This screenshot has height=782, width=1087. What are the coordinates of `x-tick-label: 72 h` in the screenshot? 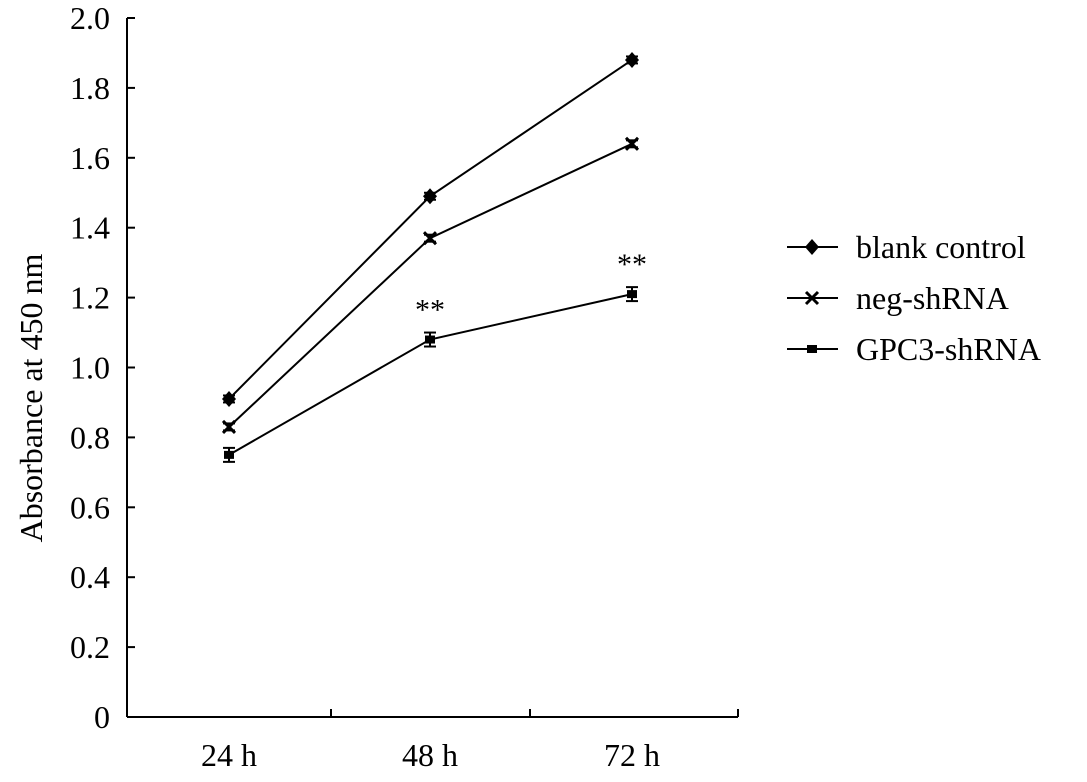 It's located at (632, 755).